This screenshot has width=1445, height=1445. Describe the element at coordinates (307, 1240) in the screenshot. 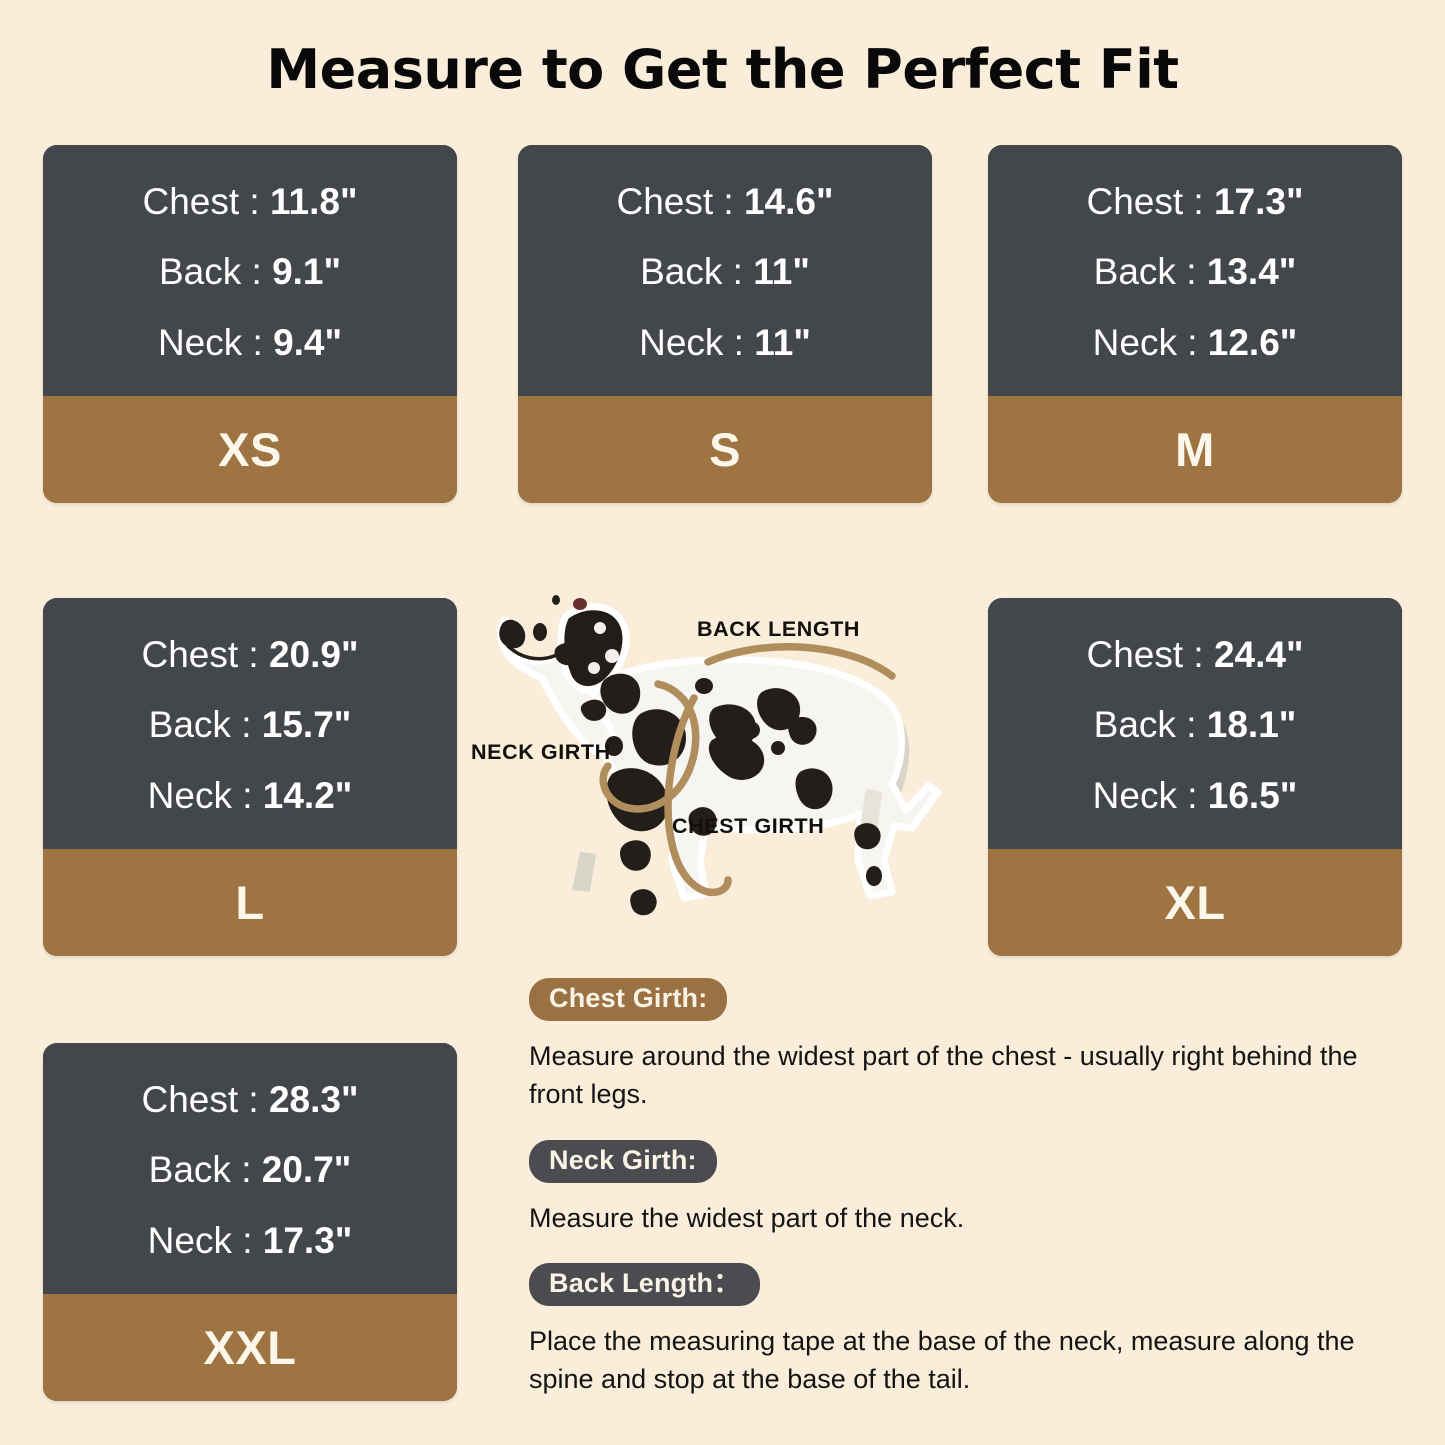

I see `spec-value-neck: 17.3"` at that location.